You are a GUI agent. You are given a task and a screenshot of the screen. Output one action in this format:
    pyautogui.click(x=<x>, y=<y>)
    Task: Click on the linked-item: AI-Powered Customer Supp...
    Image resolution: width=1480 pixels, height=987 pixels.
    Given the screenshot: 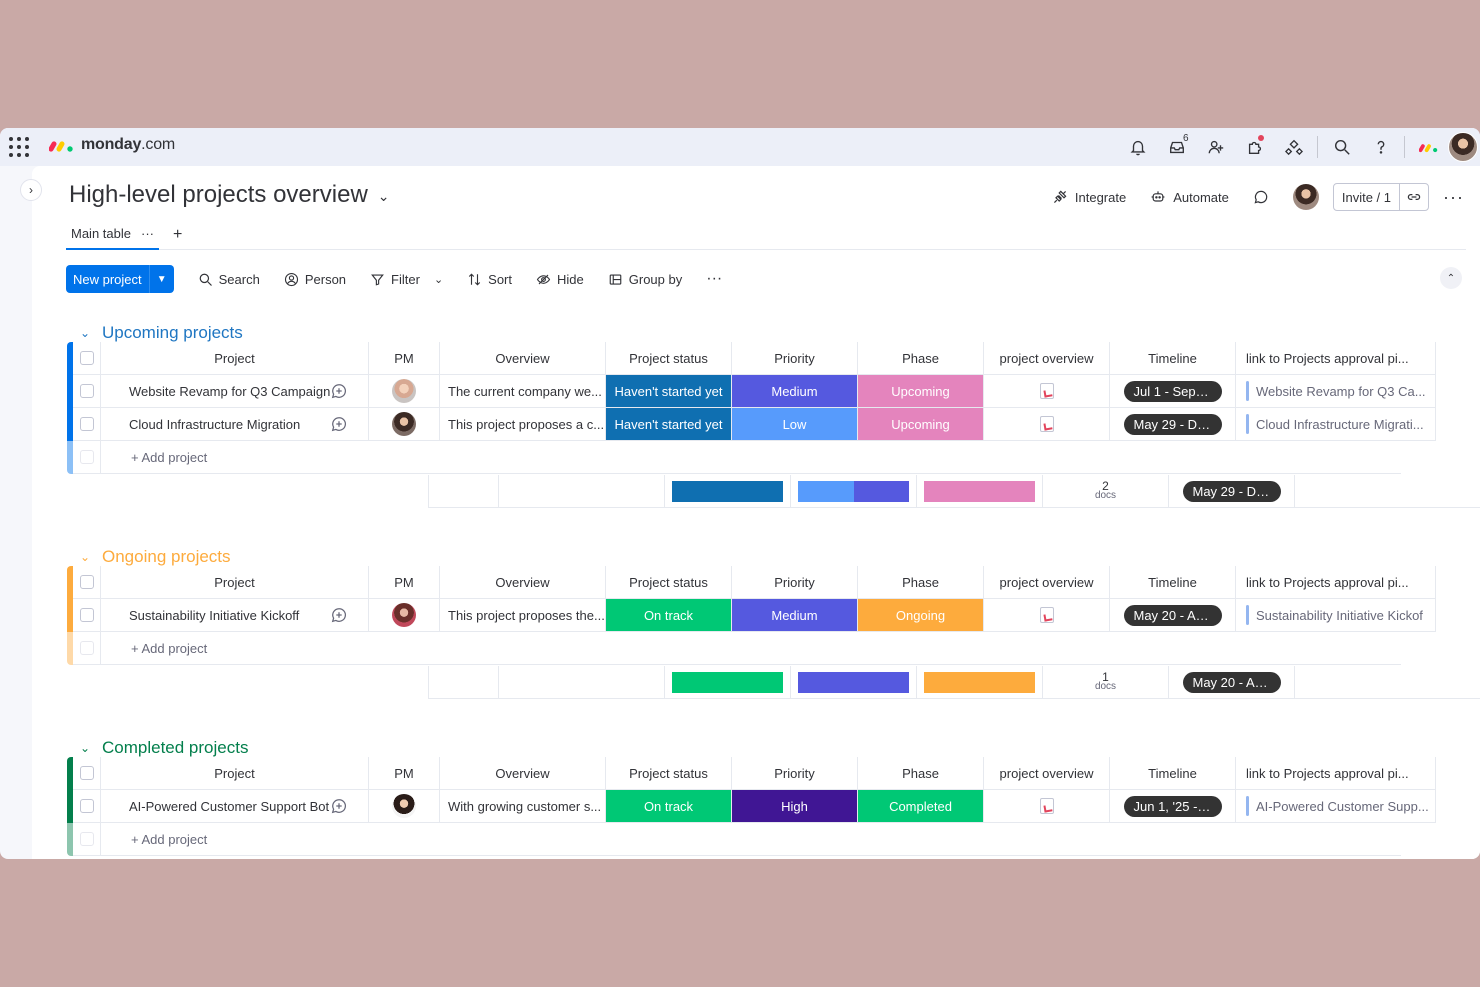 What is the action you would take?
    pyautogui.click(x=1337, y=806)
    